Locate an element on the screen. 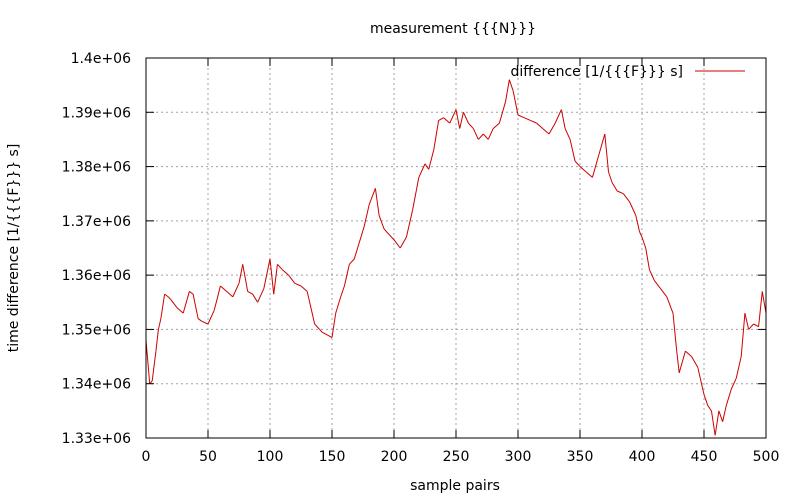 This screenshot has height=500, width=800. y-tick-label: 1.36e+06 is located at coordinates (96, 276).